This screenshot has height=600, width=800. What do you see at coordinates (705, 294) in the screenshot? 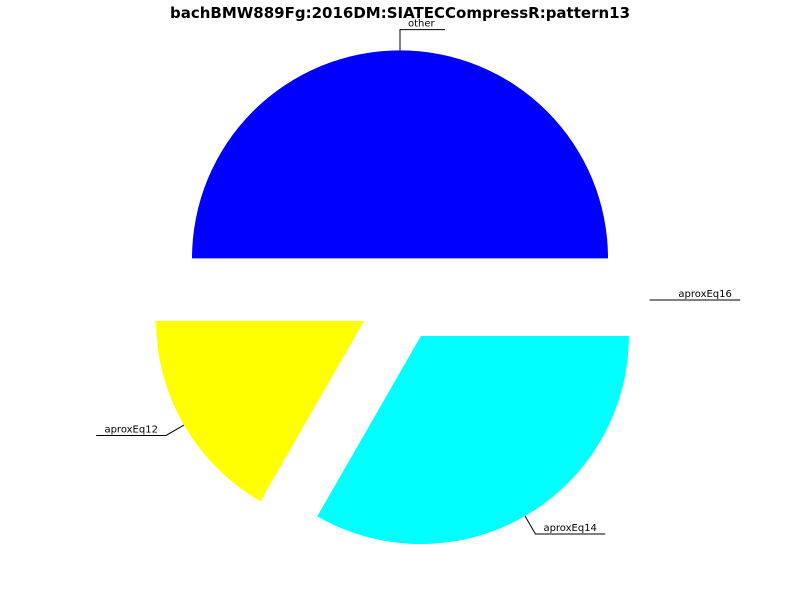
I see `slice-label-aproxeq16: aproxEq16` at bounding box center [705, 294].